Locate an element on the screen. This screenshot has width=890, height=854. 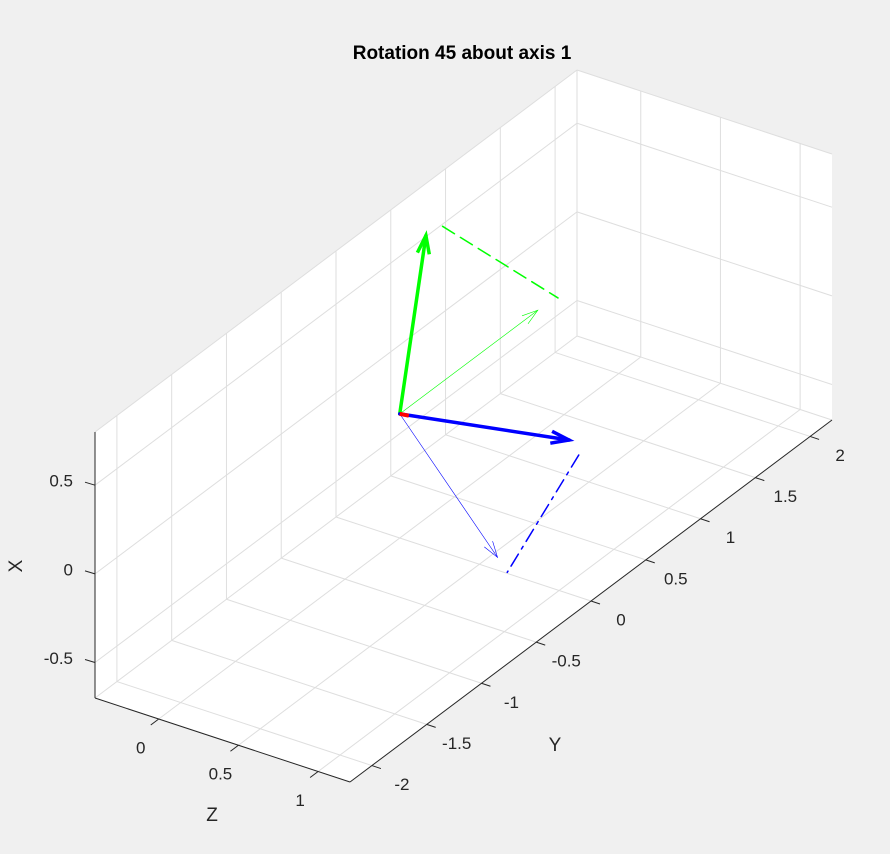
chart-title: Rotation 45 about axis 1 is located at coordinates (462, 53).